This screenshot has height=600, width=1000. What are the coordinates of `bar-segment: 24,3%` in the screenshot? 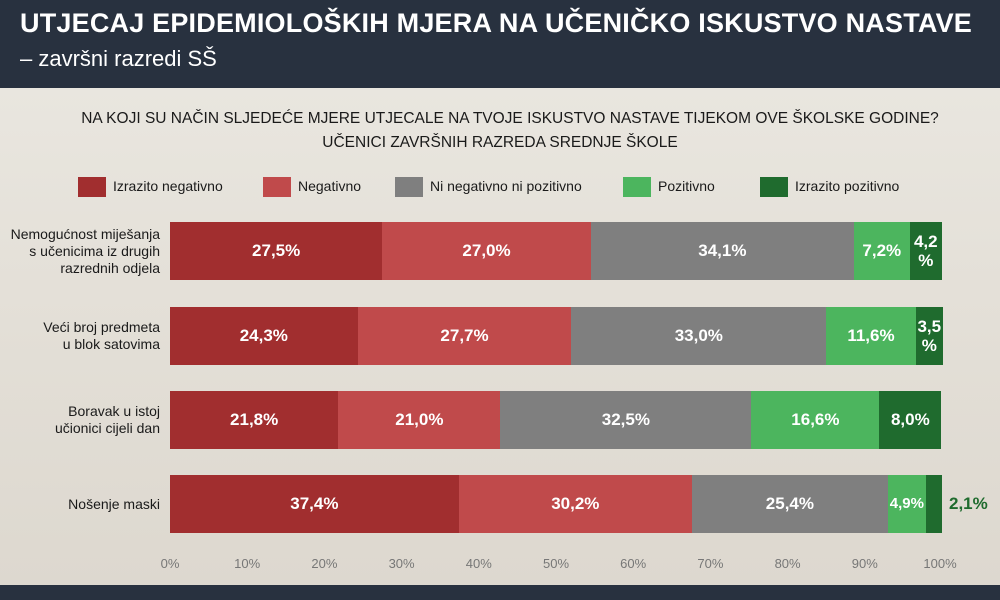 It's located at (264, 336).